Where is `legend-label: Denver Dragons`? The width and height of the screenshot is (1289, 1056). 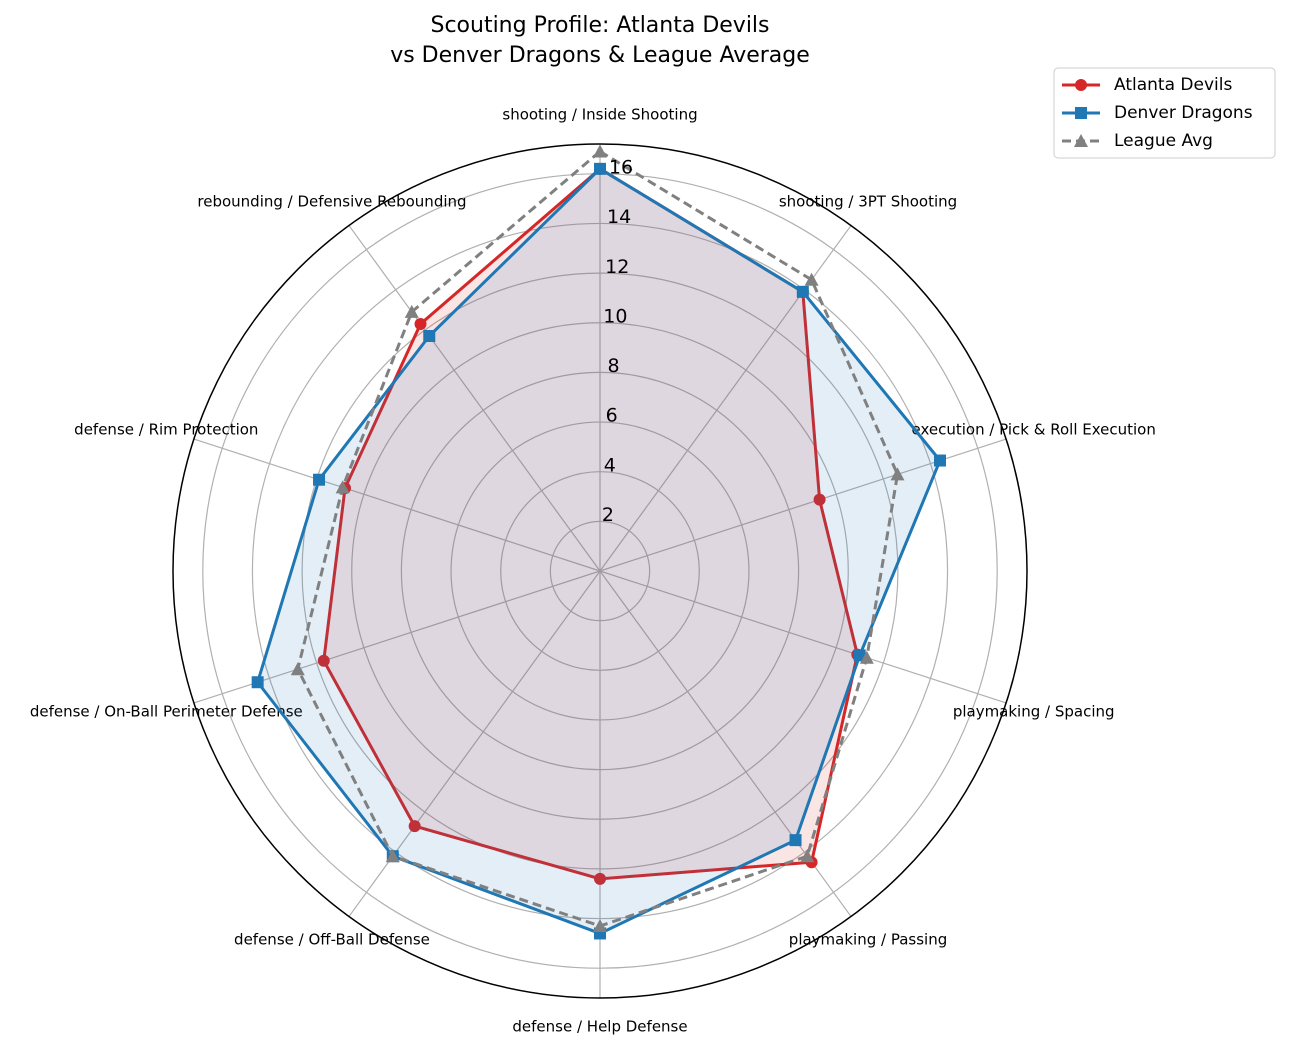
legend-label: Denver Dragons is located at coordinates (1183, 113).